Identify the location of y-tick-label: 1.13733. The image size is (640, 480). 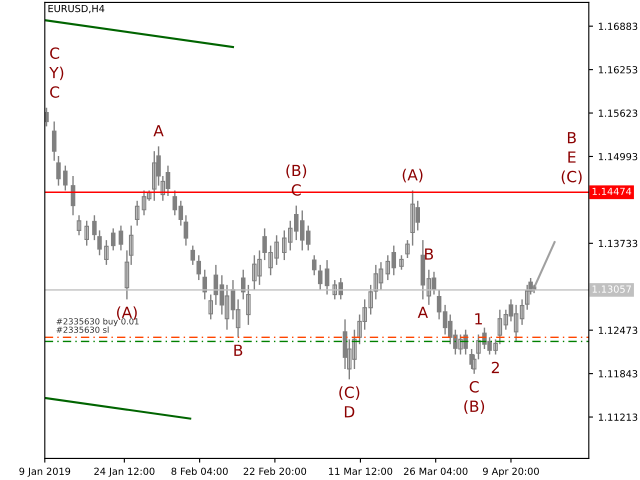
(618, 244).